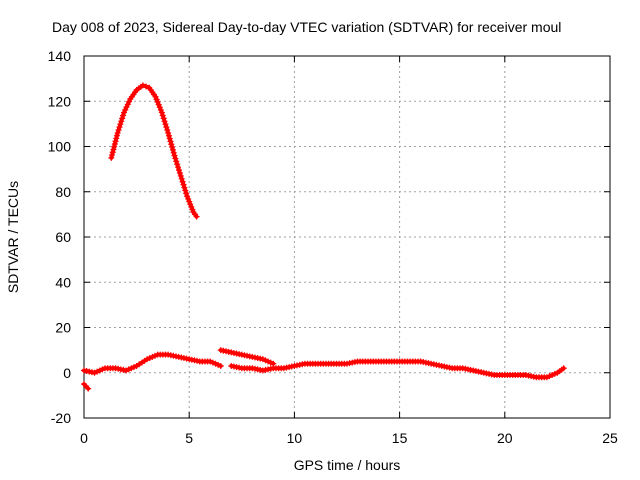 This screenshot has width=640, height=480. I want to click on x-tick-label: 15, so click(400, 438).